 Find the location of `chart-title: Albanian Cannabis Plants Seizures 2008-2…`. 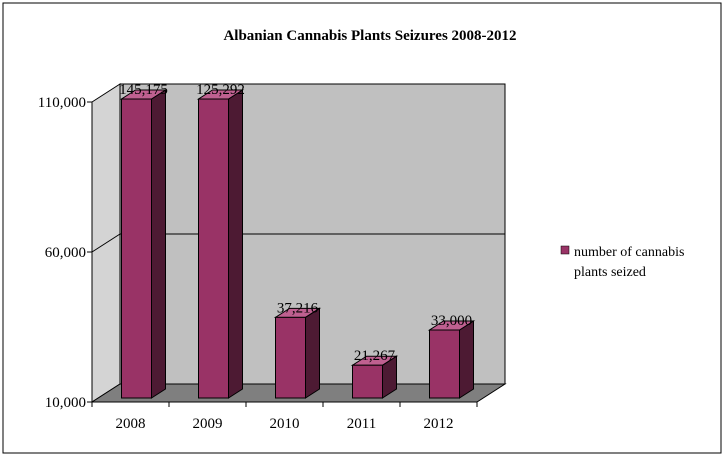

chart-title: Albanian Cannabis Plants Seizures 2008-2… is located at coordinates (369, 36).